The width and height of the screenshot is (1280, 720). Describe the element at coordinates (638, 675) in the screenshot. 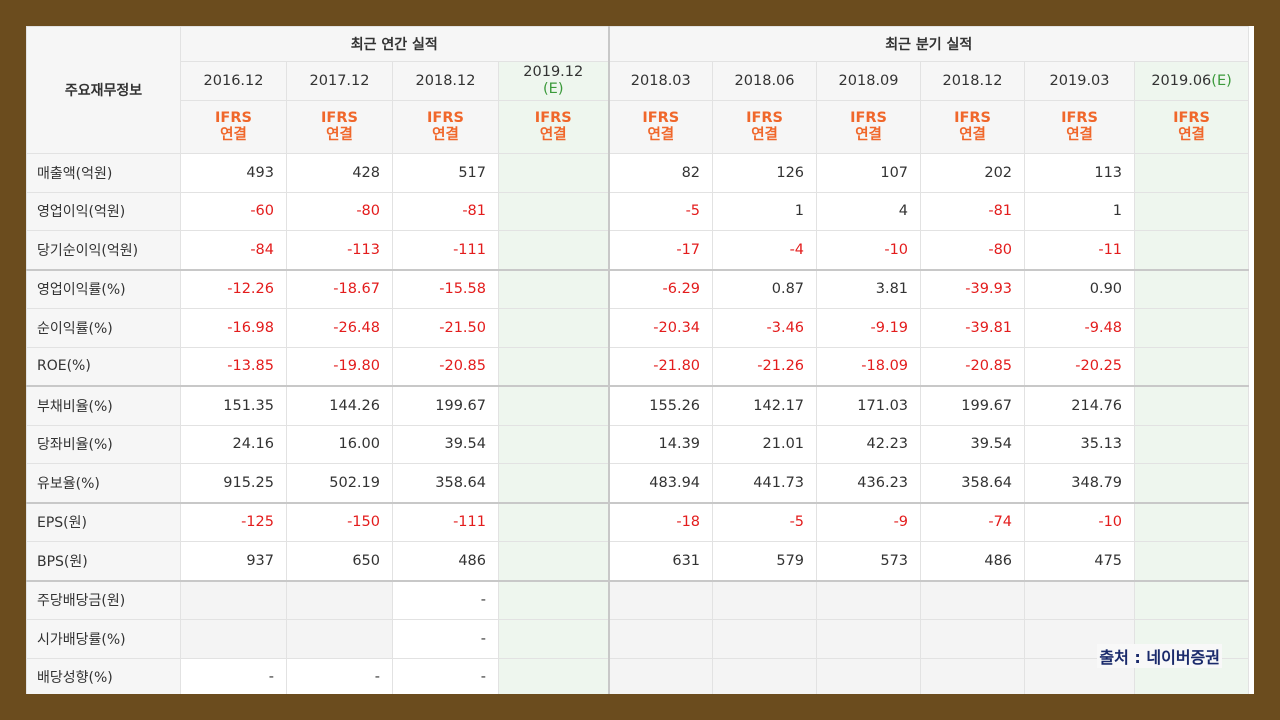

I see `table-row: 배당성향(%) - - -` at that location.